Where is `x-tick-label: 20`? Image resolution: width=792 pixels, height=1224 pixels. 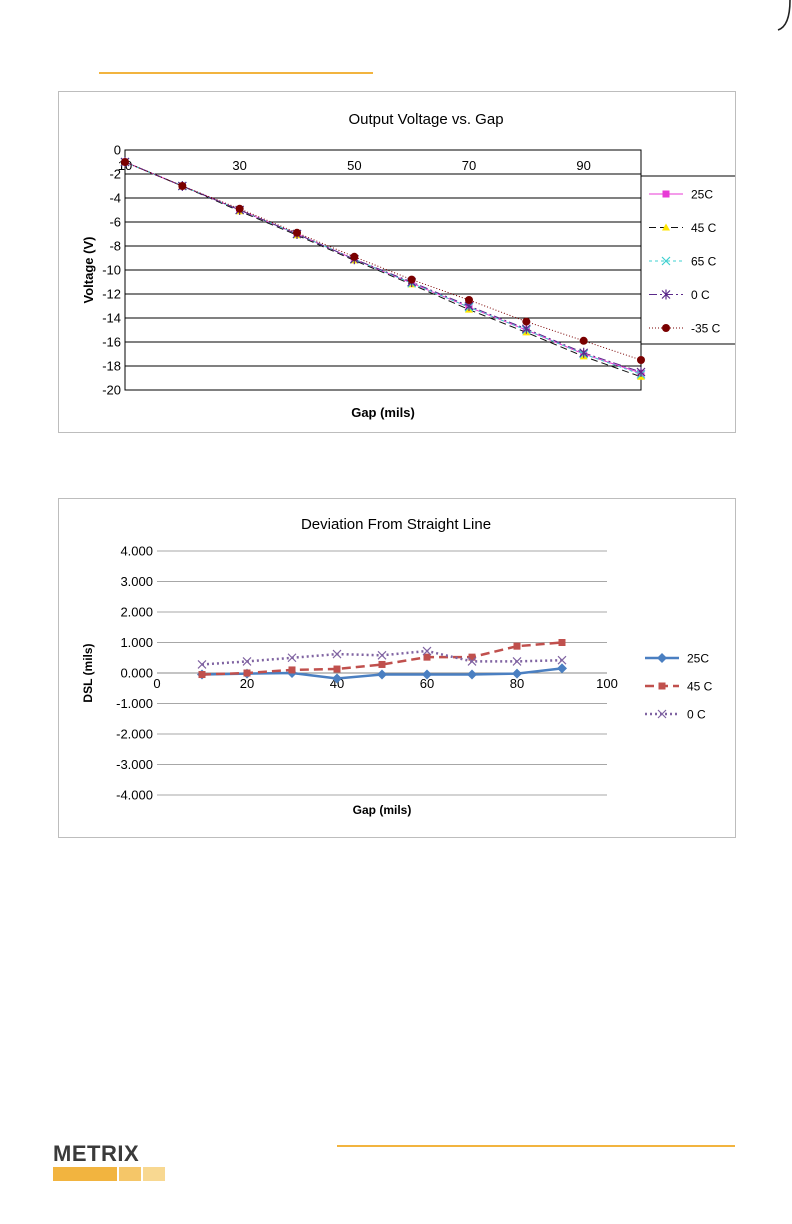
x-tick-label: 20 is located at coordinates (247, 683).